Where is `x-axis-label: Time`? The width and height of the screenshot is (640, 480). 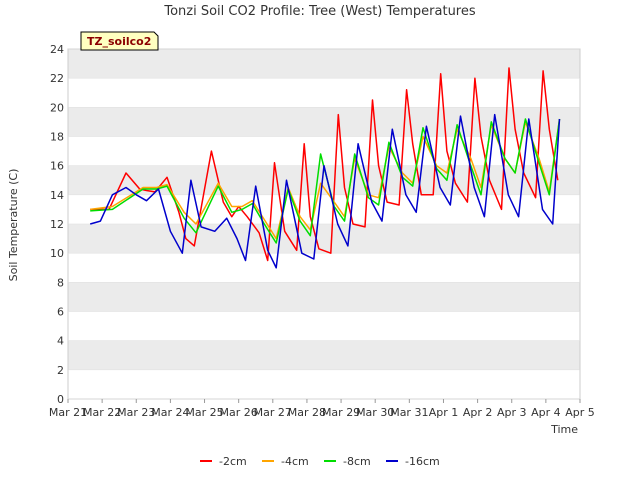 x-axis-label: Time is located at coordinates (564, 429).